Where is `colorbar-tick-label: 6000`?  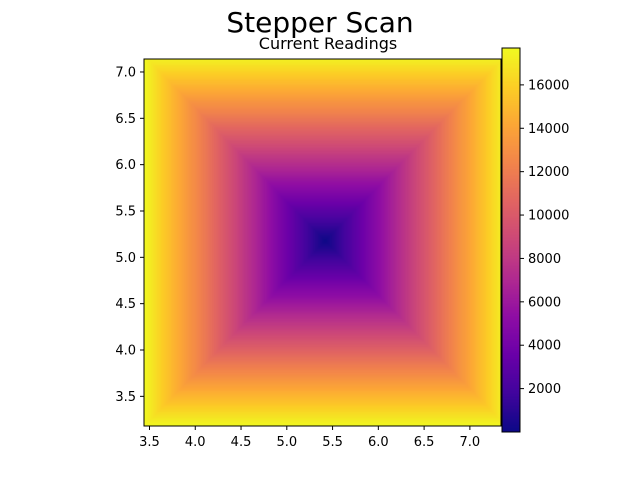 colorbar-tick-label: 6000 is located at coordinates (544, 302).